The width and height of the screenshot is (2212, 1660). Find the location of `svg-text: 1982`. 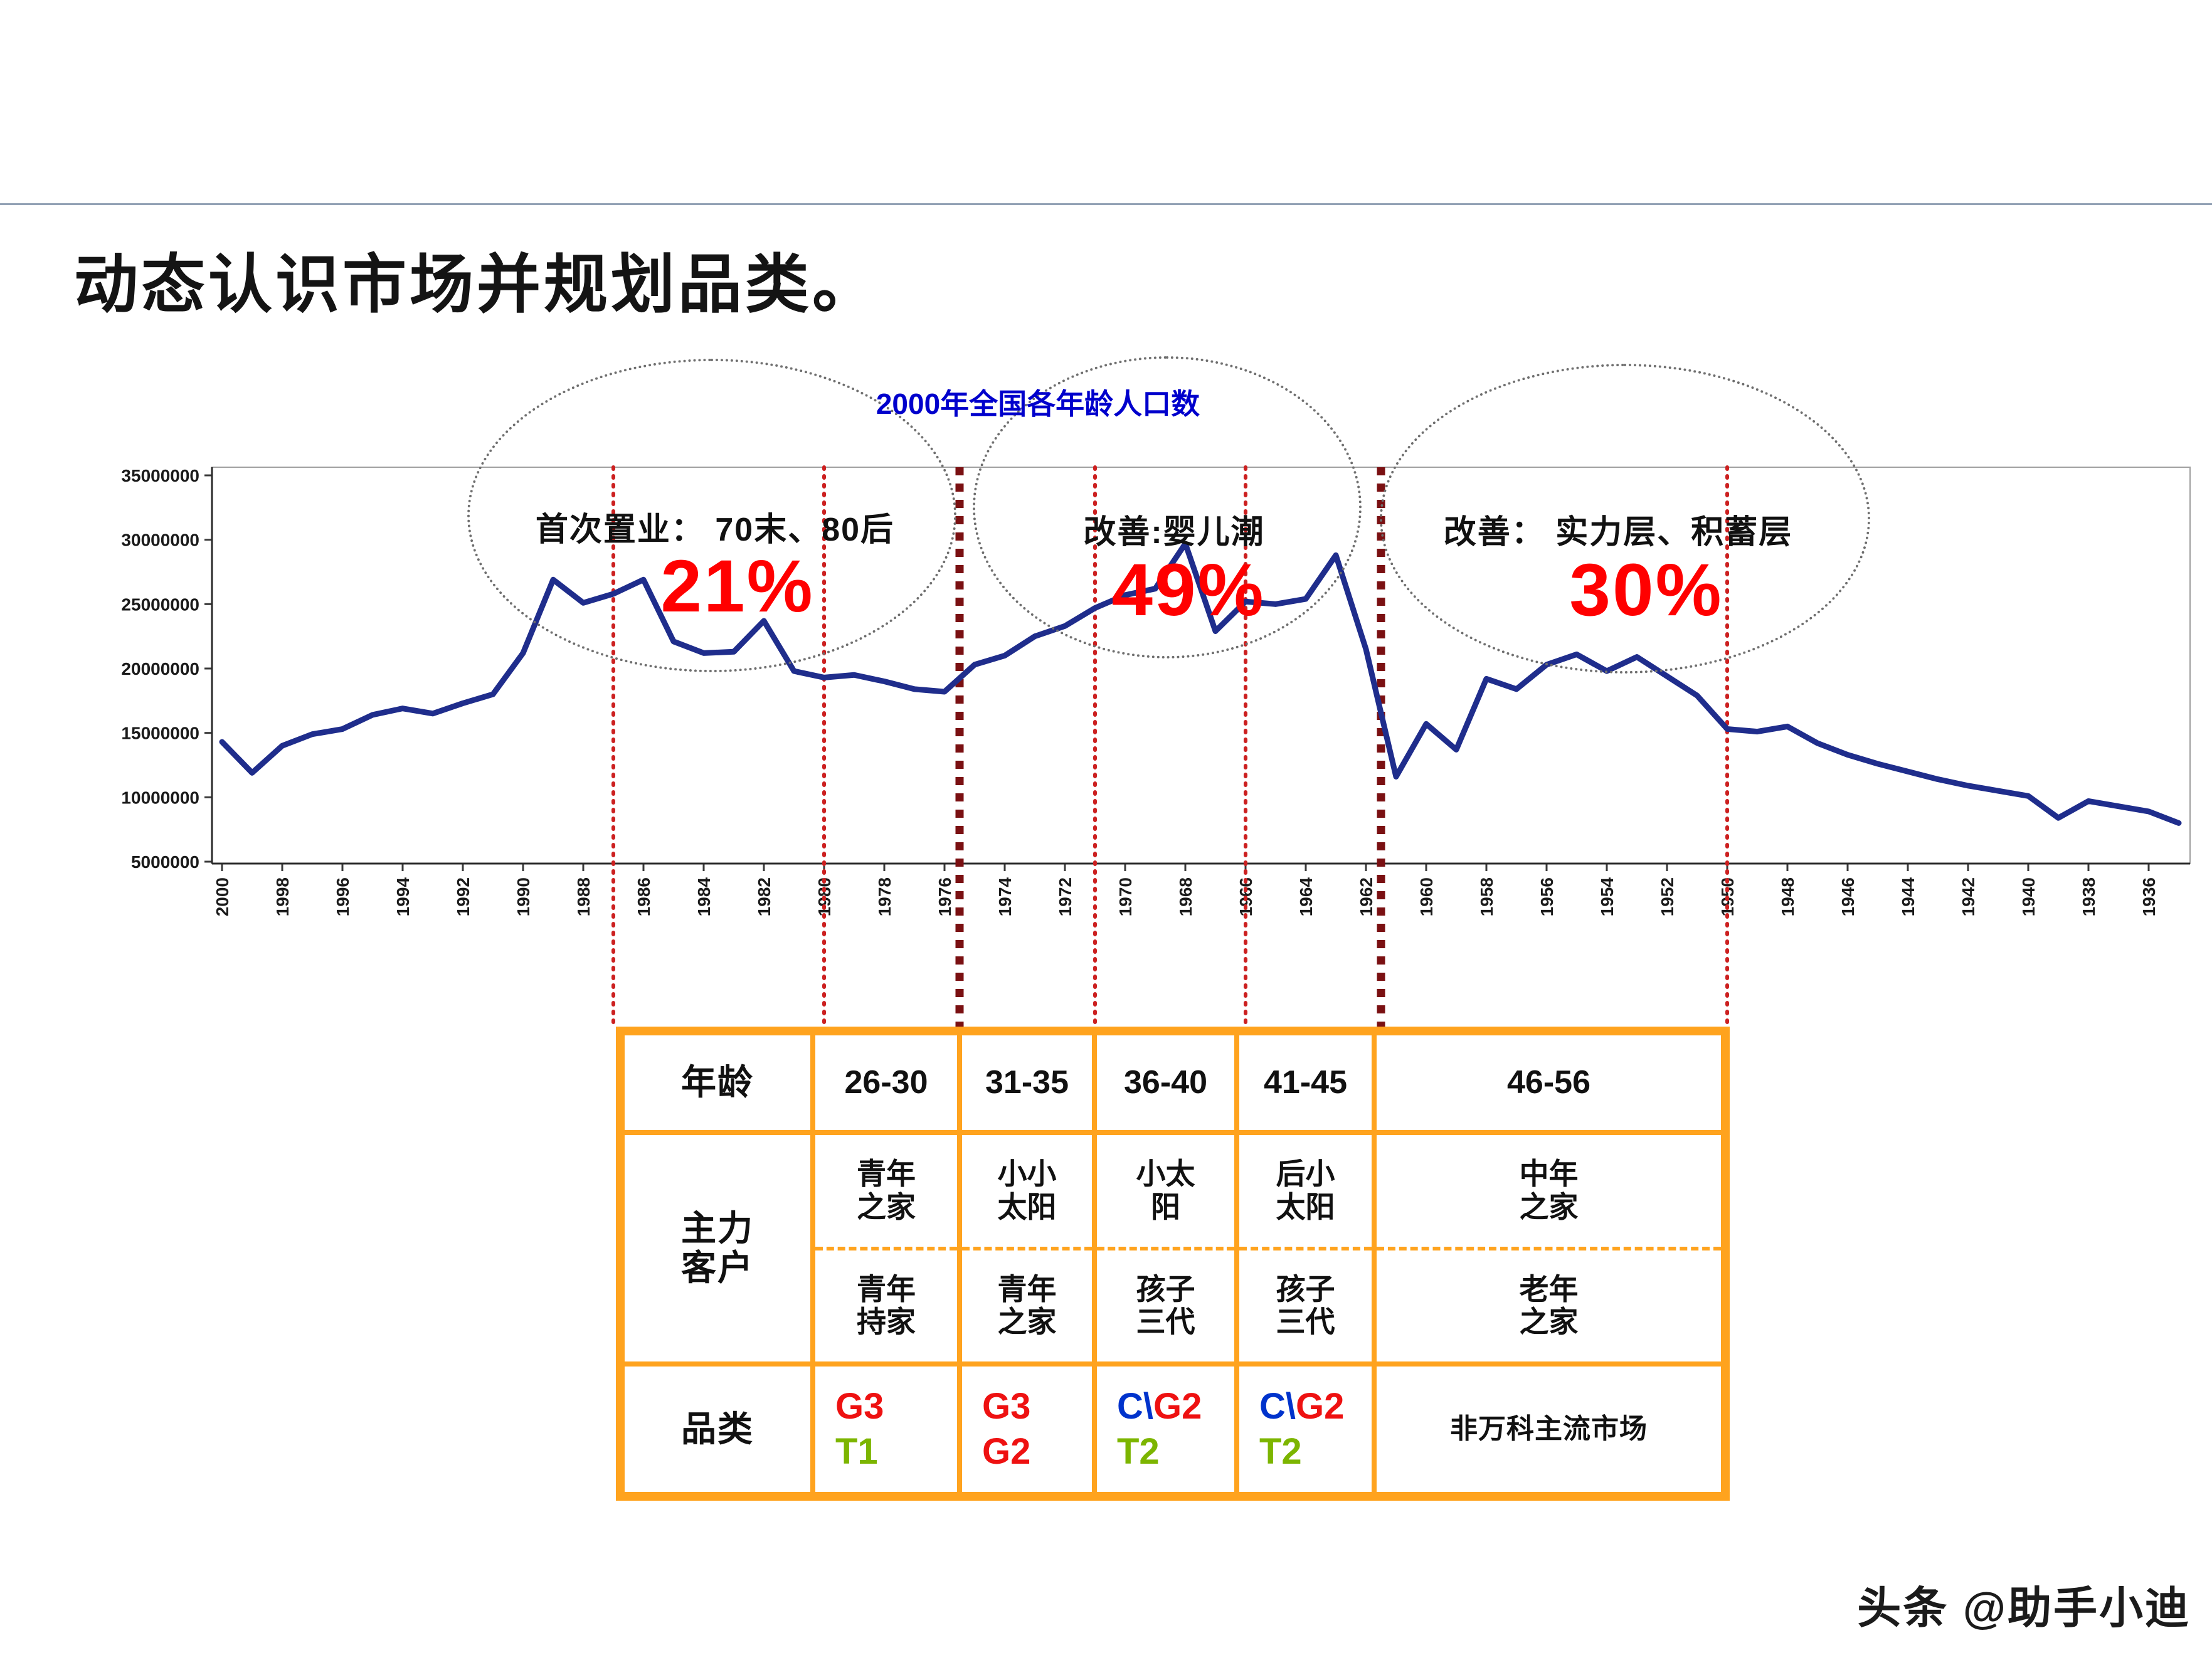

svg-text: 1982 is located at coordinates (764, 897).